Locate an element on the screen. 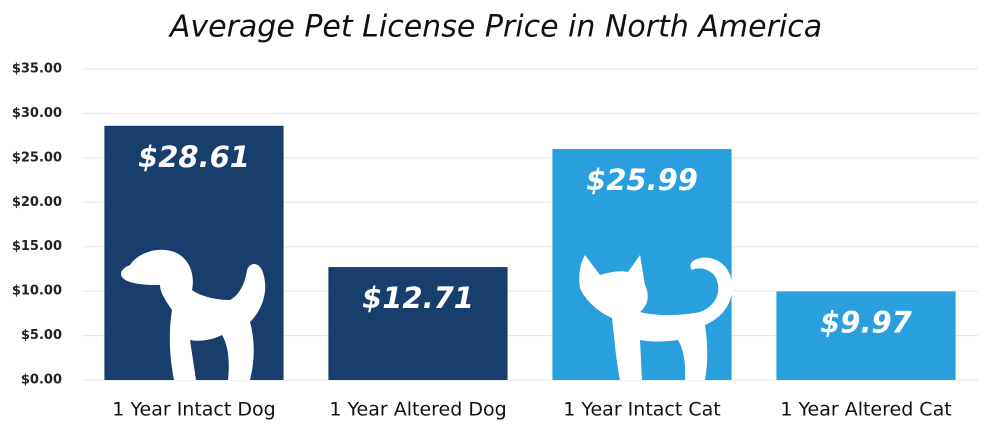 This screenshot has height=427, width=986. value-label: $9.97 is located at coordinates (866, 322).